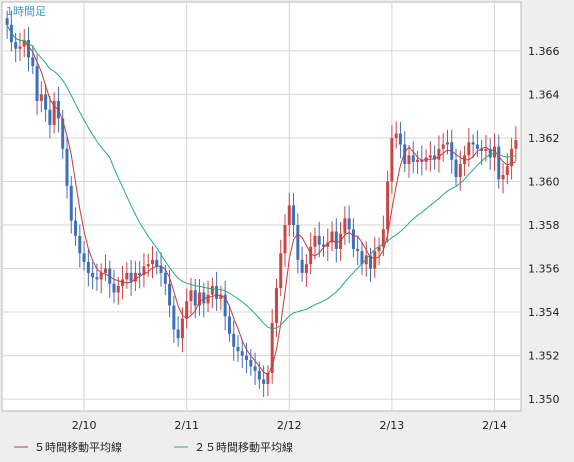  Describe the element at coordinates (544, 356) in the screenshot. I see `y-tick-label: 1.352` at that location.